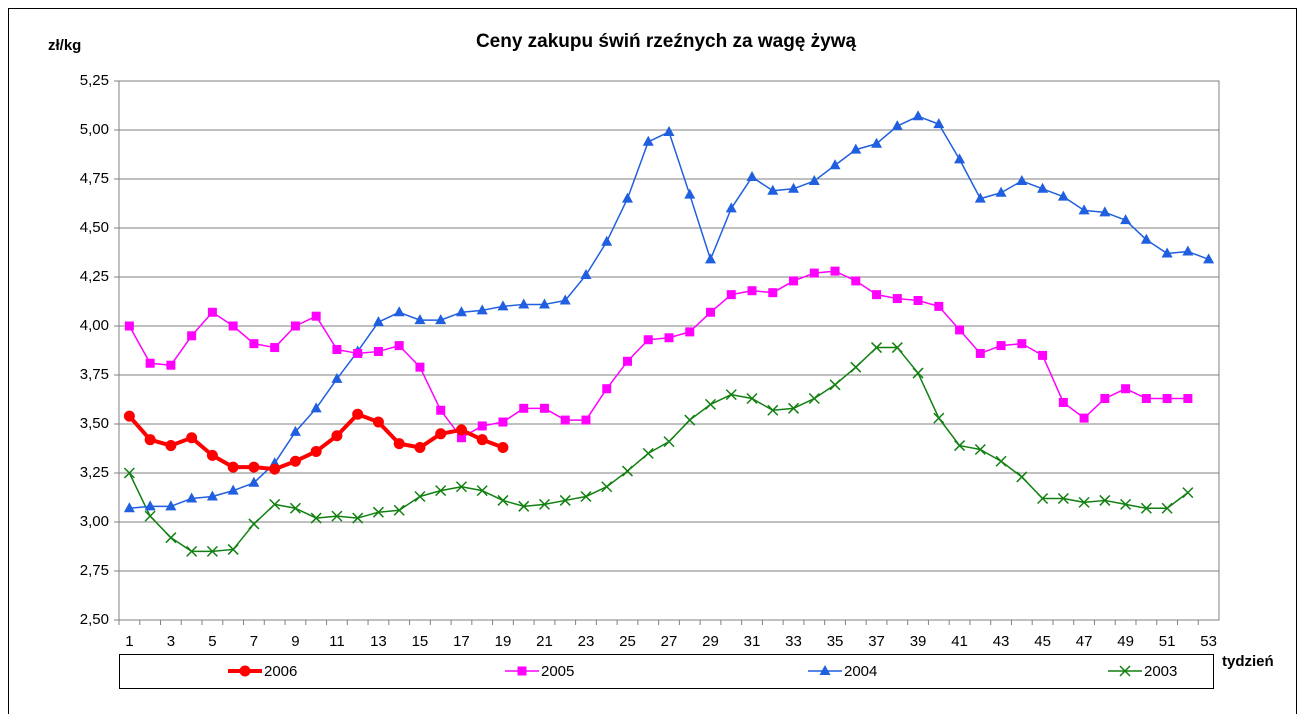 This screenshot has width=1301, height=714. I want to click on x-tick-label: 31, so click(752, 641).